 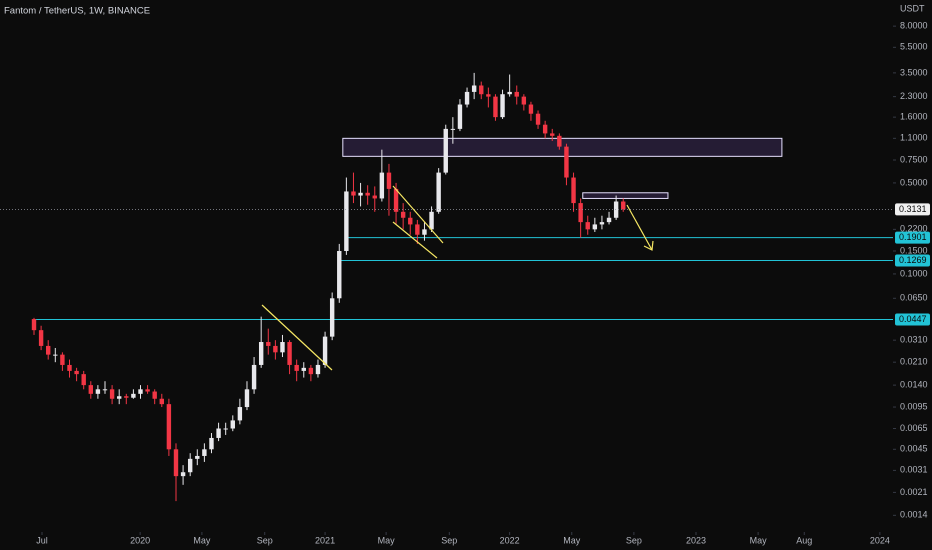 What do you see at coordinates (457, 278) in the screenshot?
I see `drawings` at bounding box center [457, 278].